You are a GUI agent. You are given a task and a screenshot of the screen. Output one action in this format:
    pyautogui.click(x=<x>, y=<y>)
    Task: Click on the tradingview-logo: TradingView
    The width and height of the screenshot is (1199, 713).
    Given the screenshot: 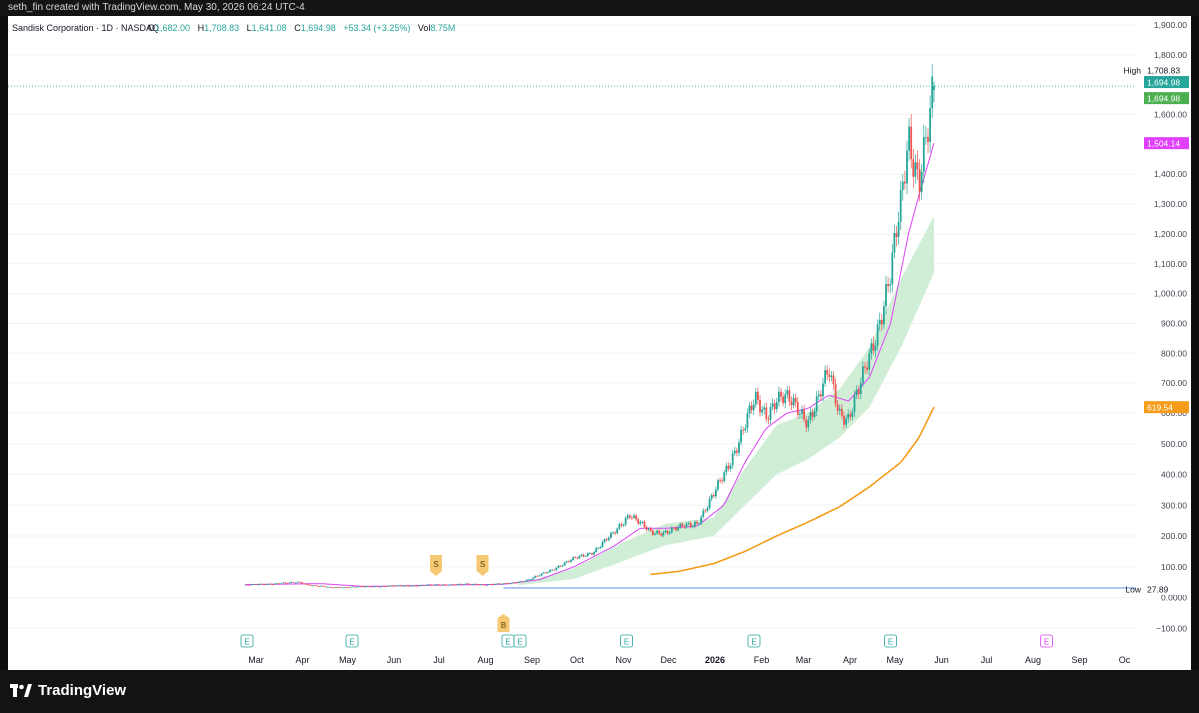 What is the action you would take?
    pyautogui.click(x=68, y=690)
    